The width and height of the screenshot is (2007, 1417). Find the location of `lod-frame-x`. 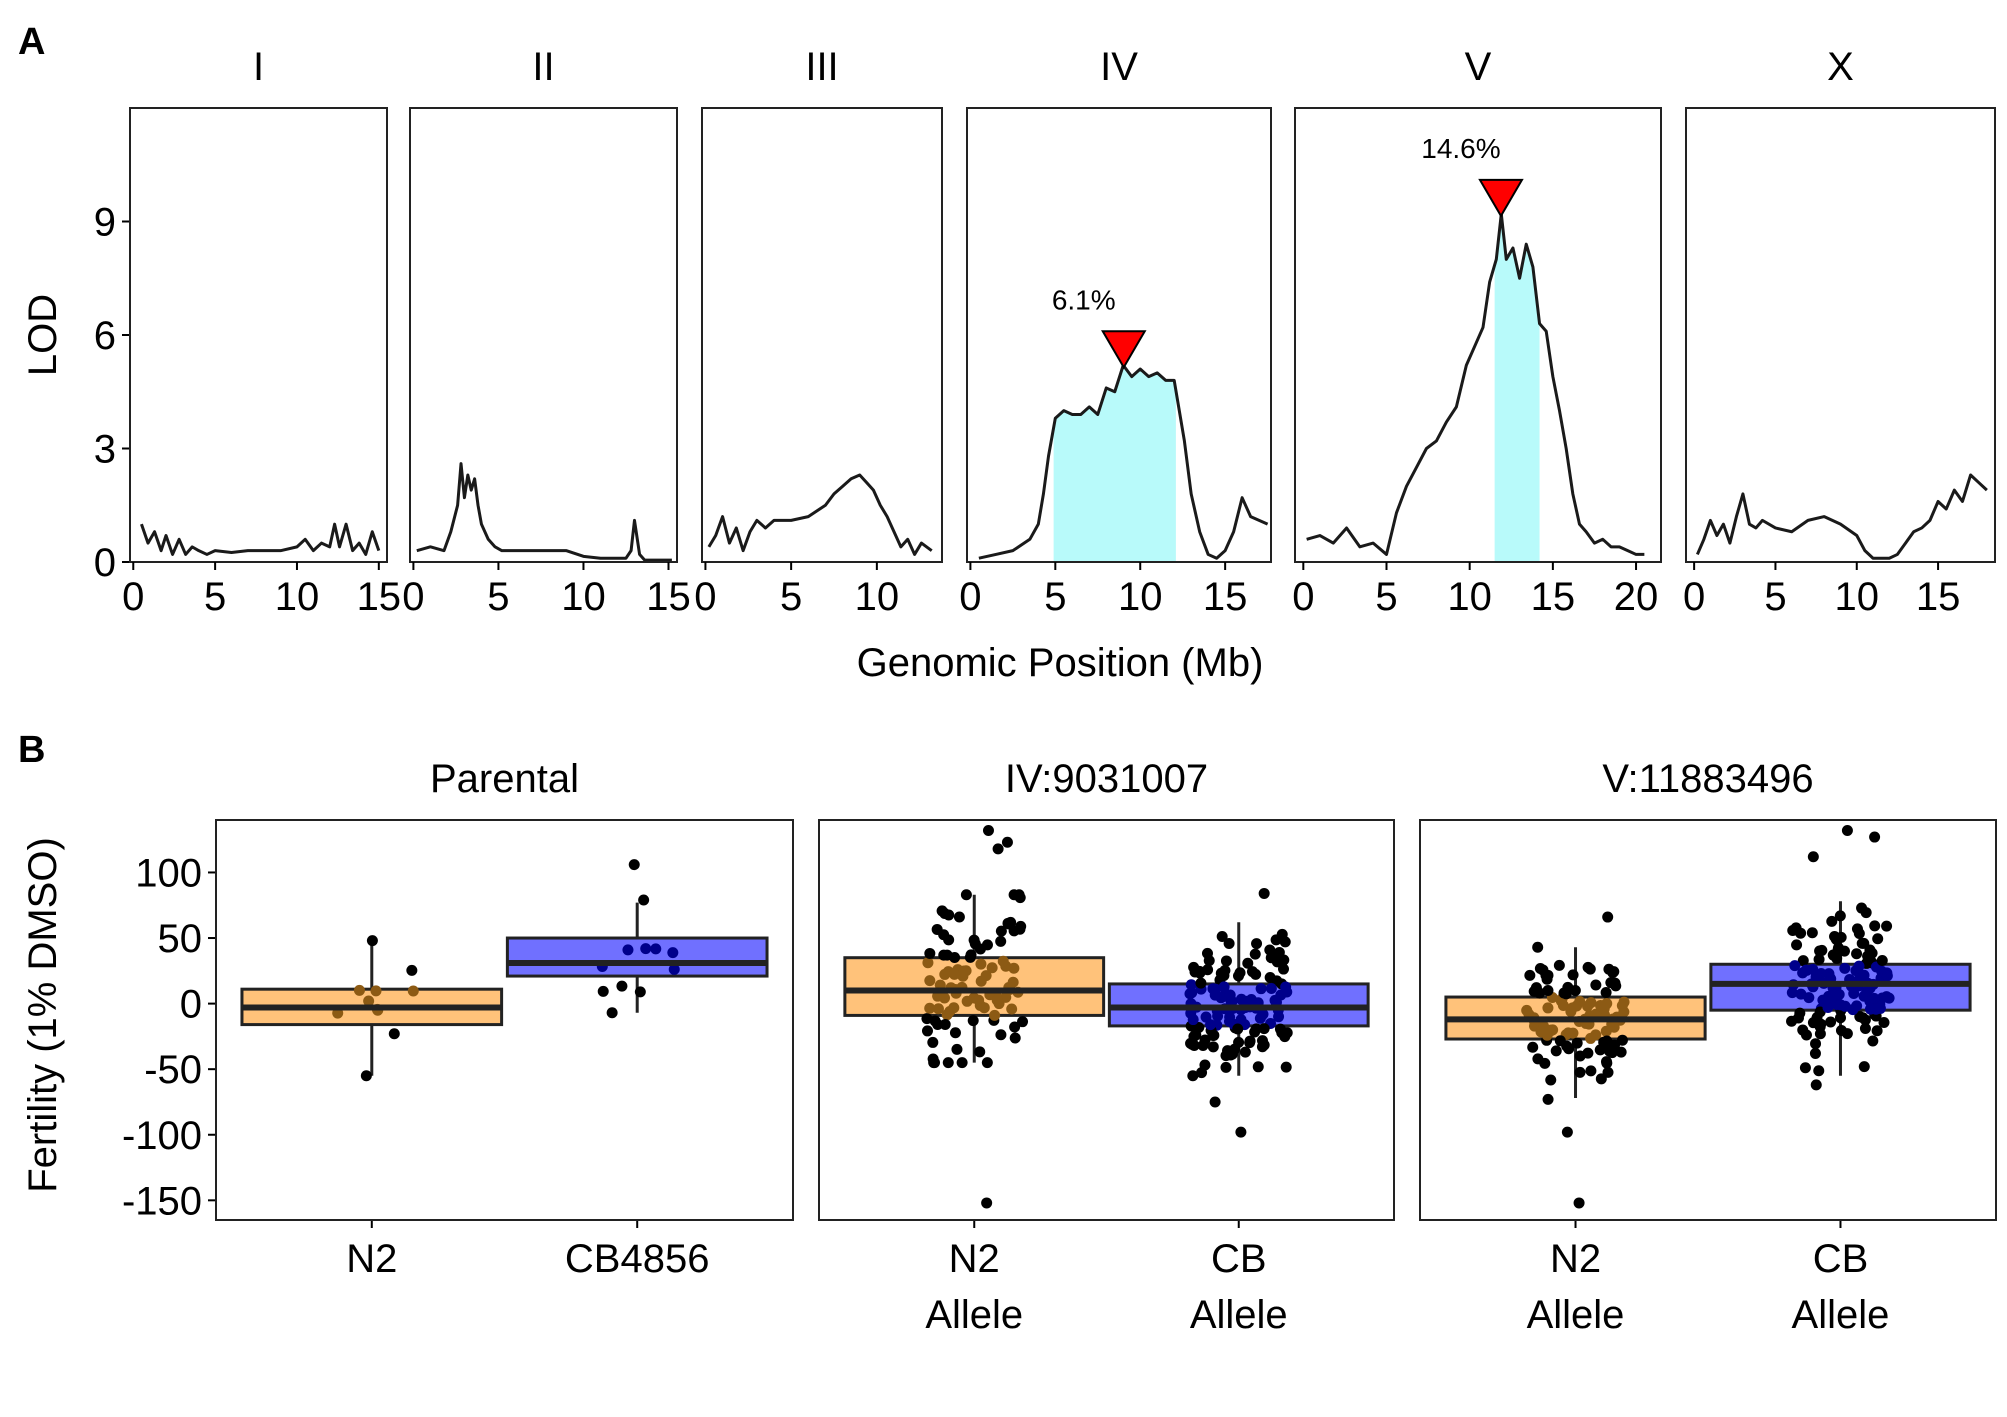

lod-frame-x is located at coordinates (1840, 335).